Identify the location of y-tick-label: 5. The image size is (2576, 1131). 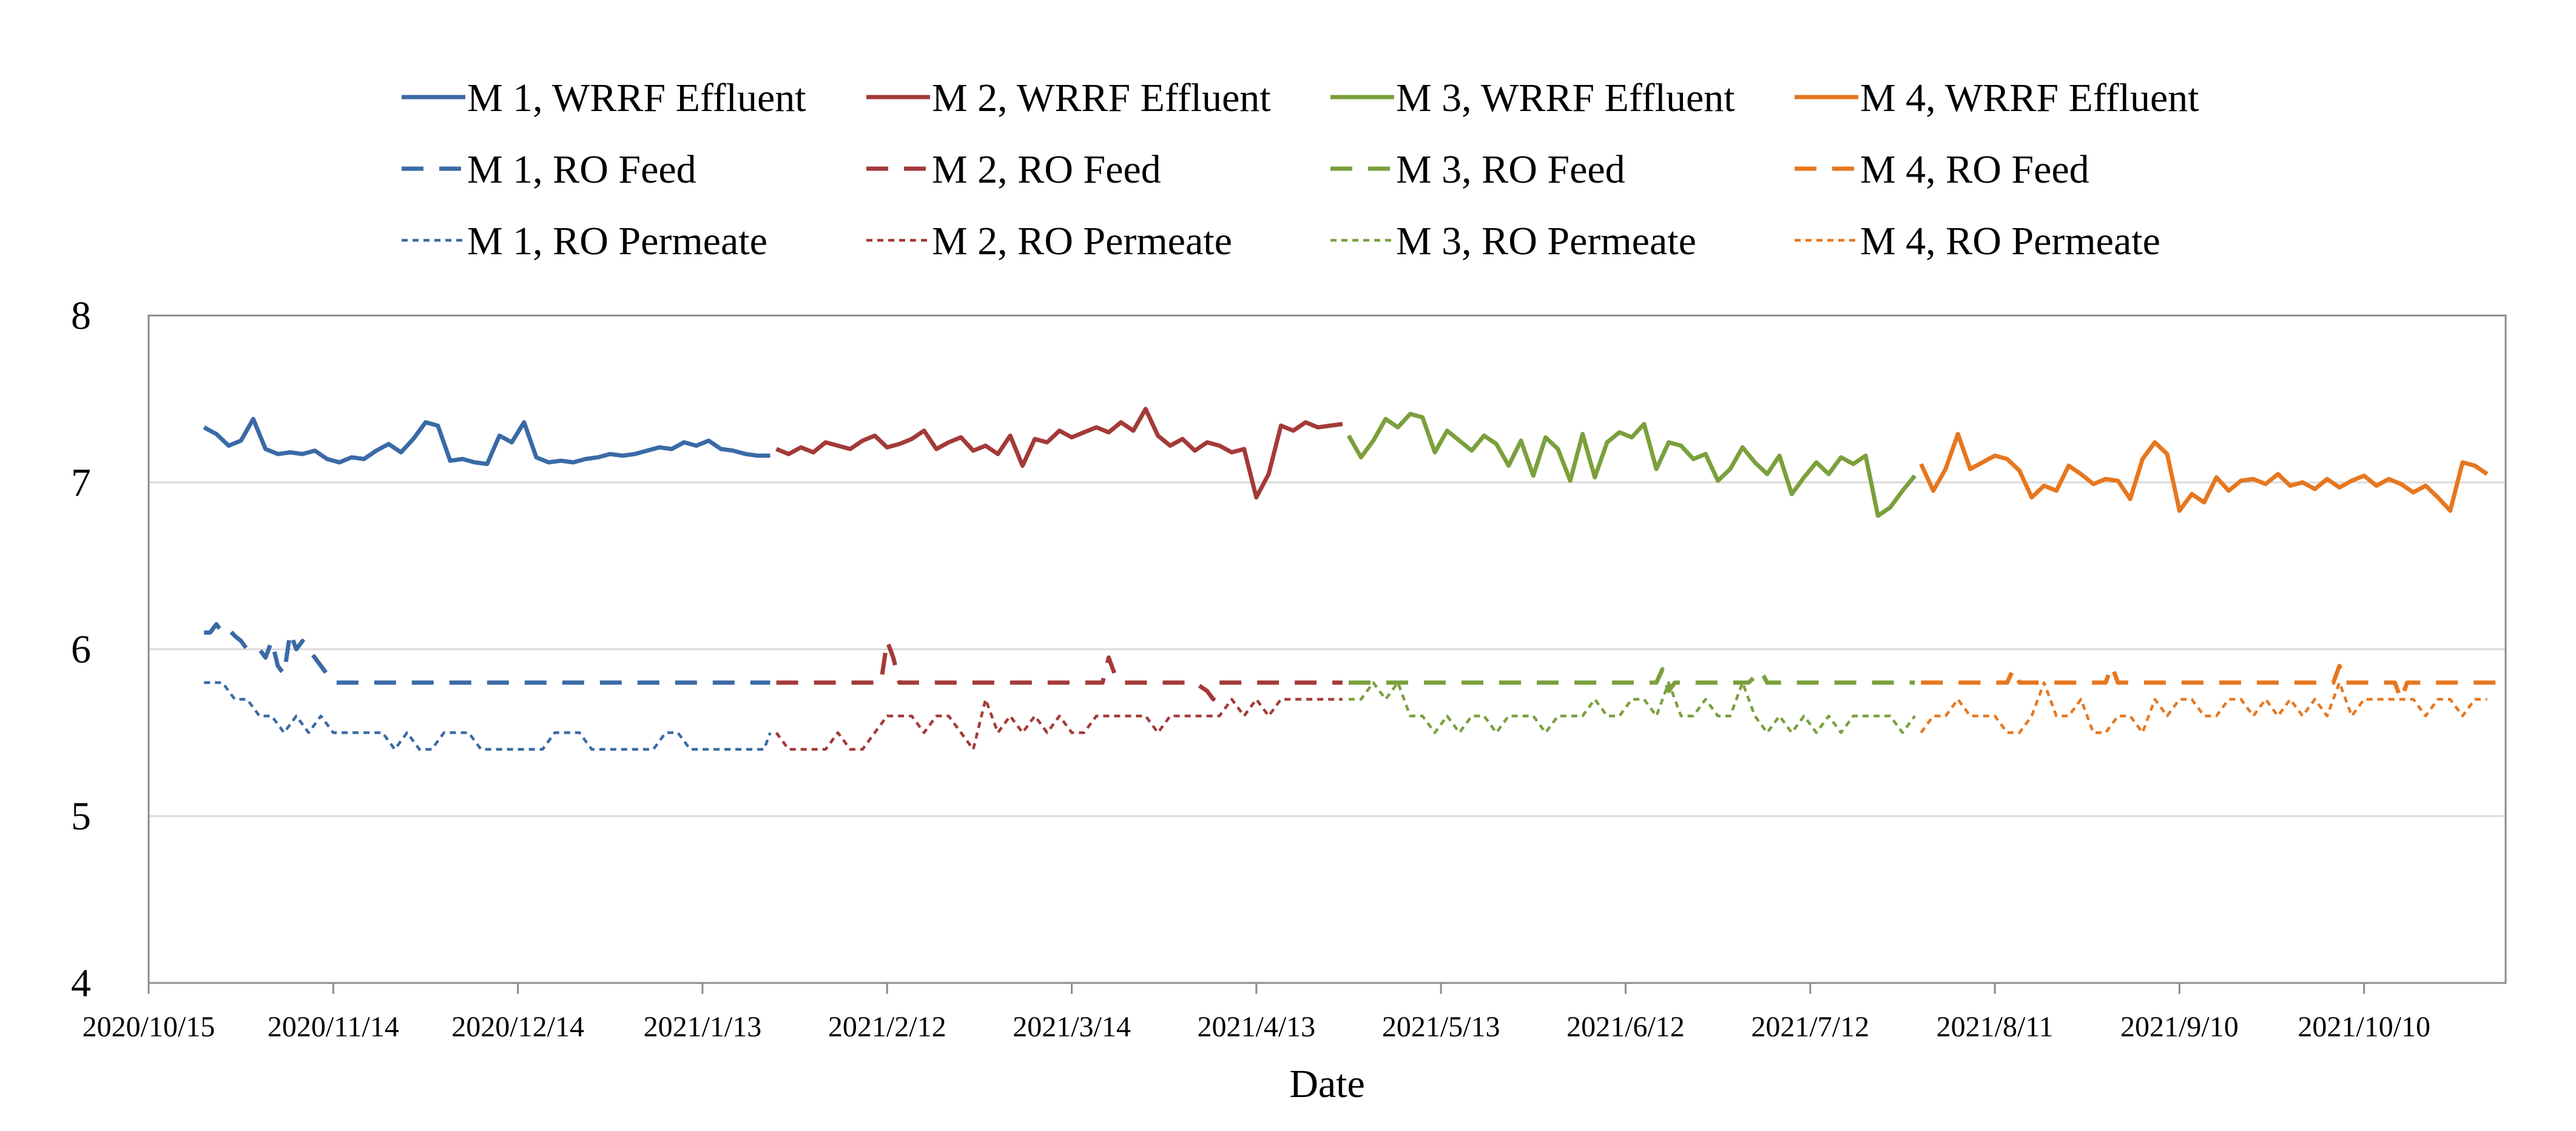
(81, 816).